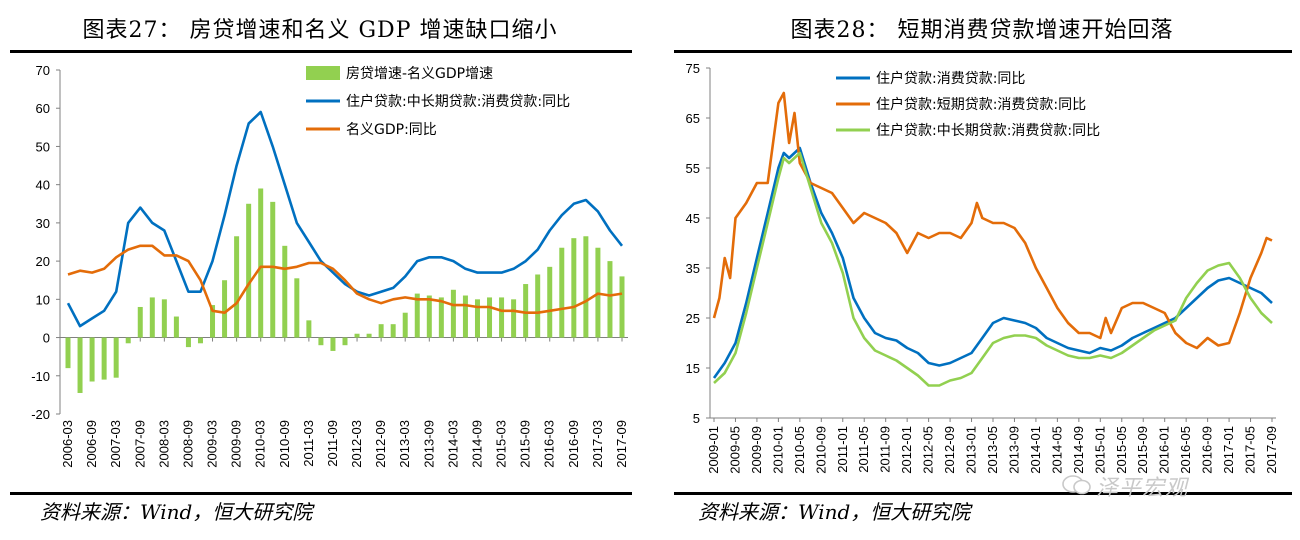  I want to click on x-tick-label: 2012-01, so click(906, 450).